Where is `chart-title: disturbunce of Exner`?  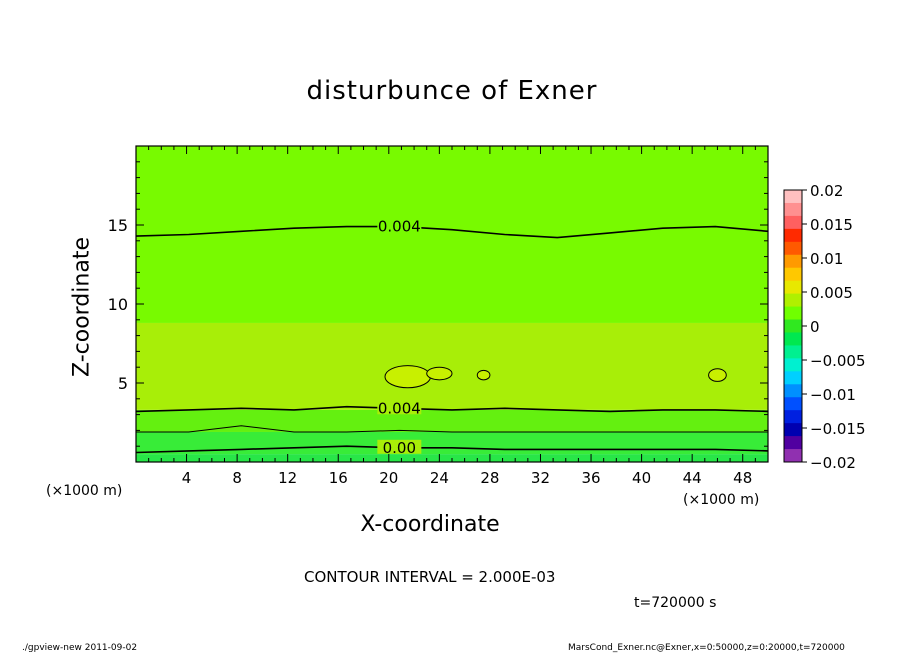 chart-title: disturbunce of Exner is located at coordinates (452, 91).